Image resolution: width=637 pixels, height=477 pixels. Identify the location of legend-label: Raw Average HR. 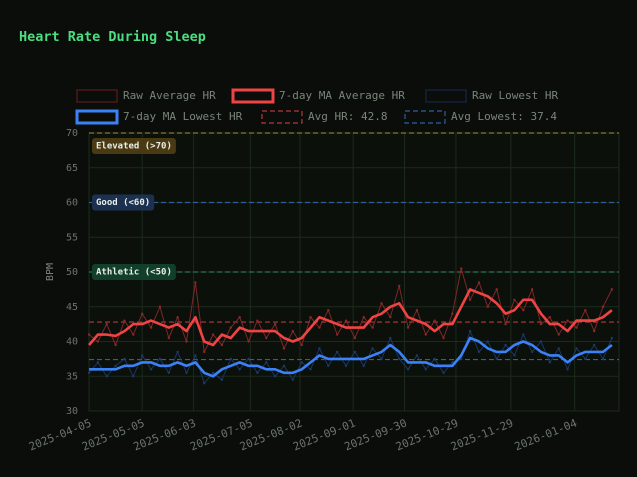
(169, 95).